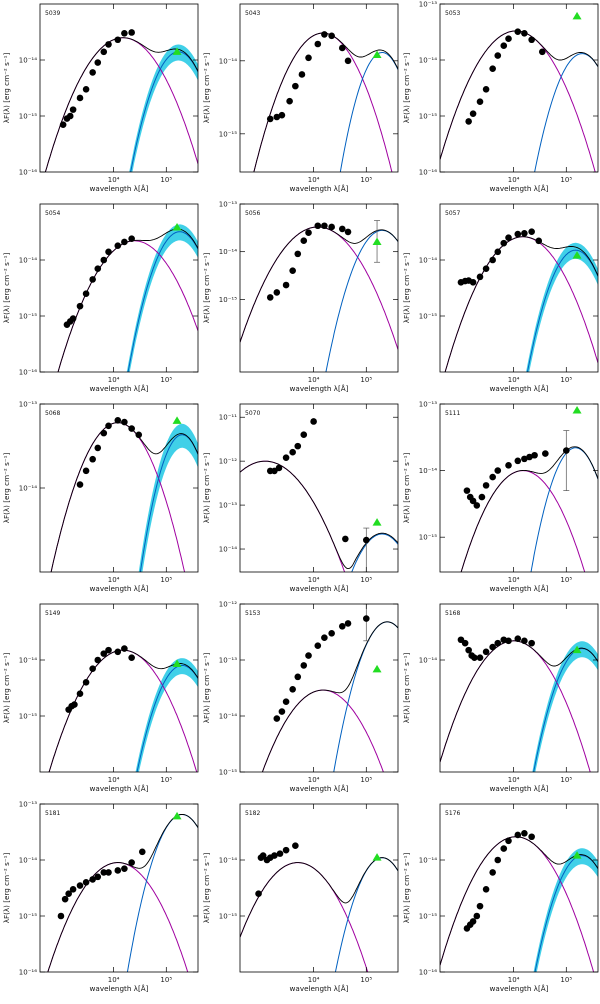  What do you see at coordinates (452, 413) in the screenshot?
I see `panel-id-label: 5111` at bounding box center [452, 413].